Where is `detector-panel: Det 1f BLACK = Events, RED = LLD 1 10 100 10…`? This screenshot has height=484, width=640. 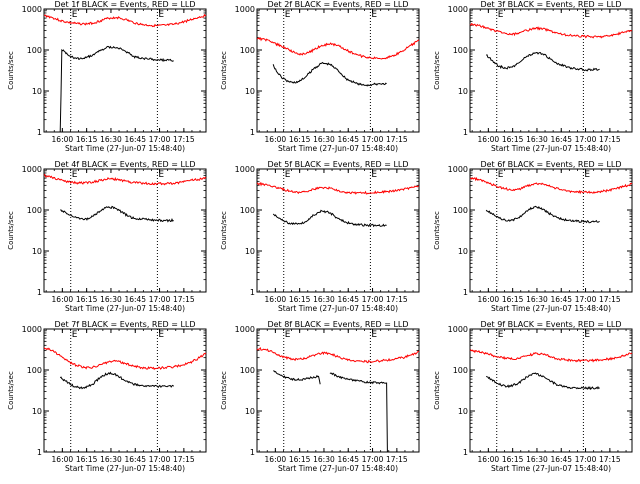 detector-panel: Det 1f BLACK = Events, RED = LLD 1 10 100 10… is located at coordinates (106, 80).